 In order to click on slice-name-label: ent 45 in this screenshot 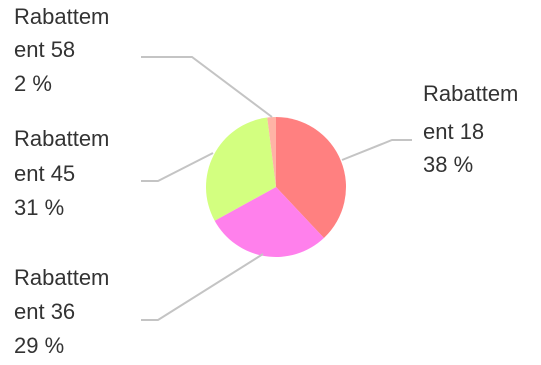, I will do `click(44, 173)`.